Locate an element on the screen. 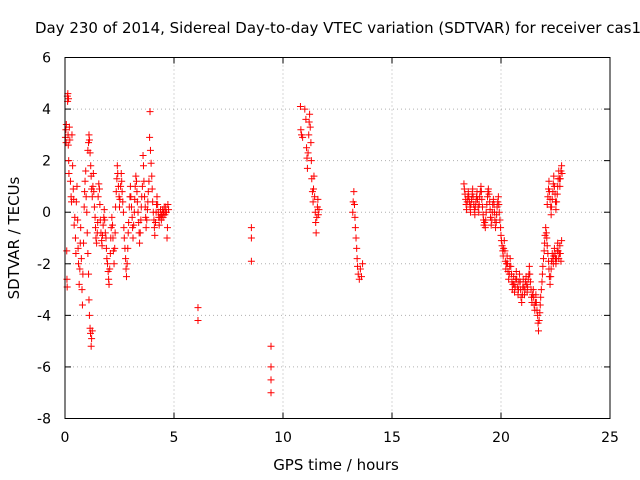  y-tick-label: 4 is located at coordinates (46, 110).